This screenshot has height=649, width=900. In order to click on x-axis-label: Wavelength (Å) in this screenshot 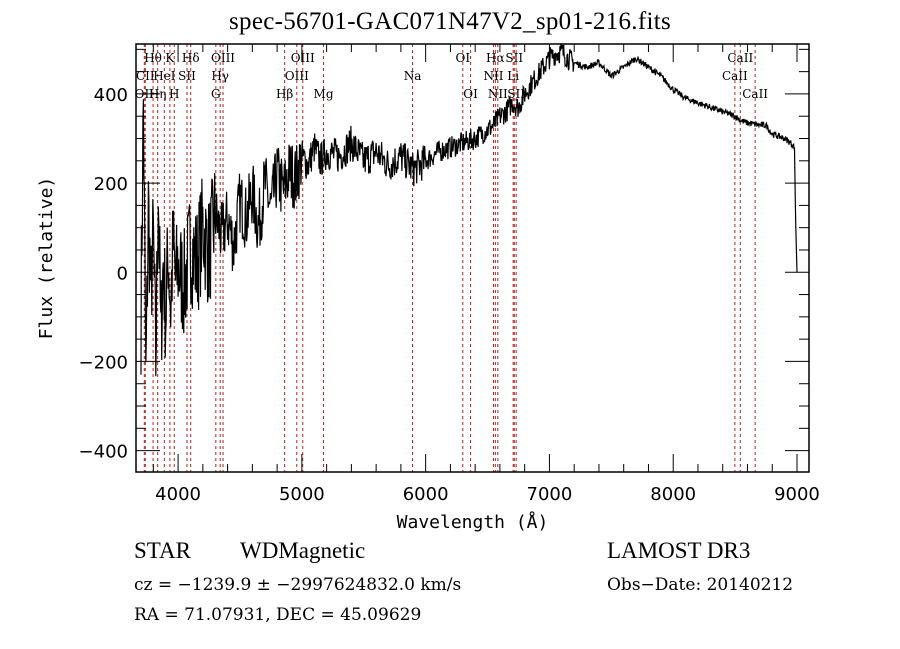, I will do `click(473, 522)`.